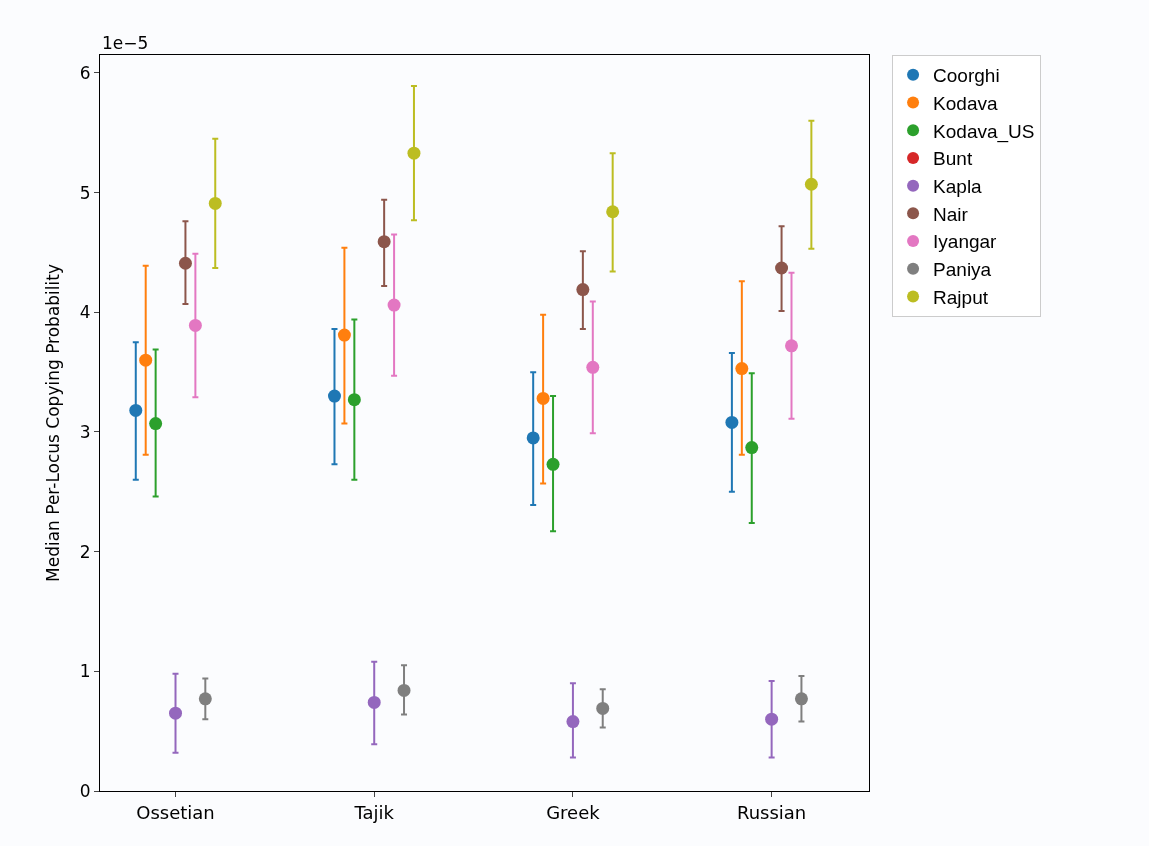 This screenshot has height=846, width=1149. What do you see at coordinates (962, 270) in the screenshot?
I see `legend-label: Paniya` at bounding box center [962, 270].